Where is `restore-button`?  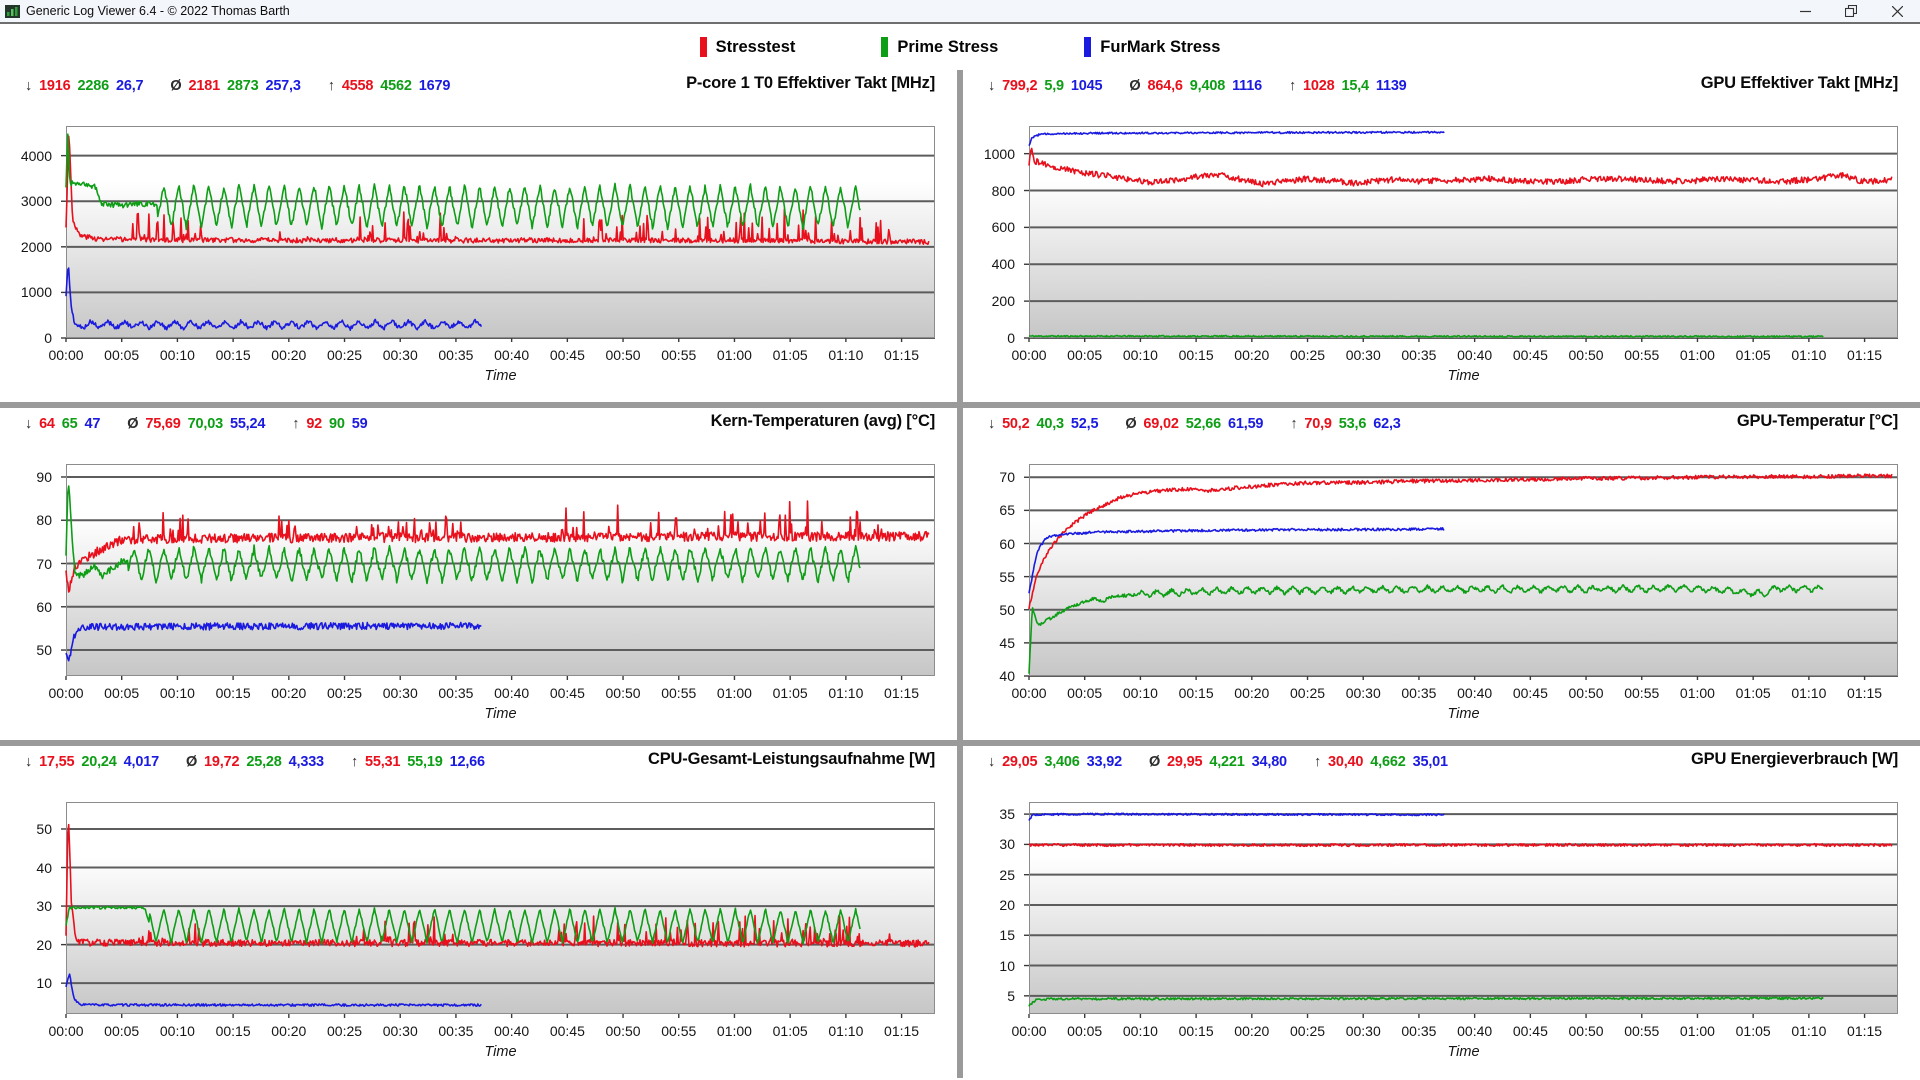 restore-button is located at coordinates (1851, 11).